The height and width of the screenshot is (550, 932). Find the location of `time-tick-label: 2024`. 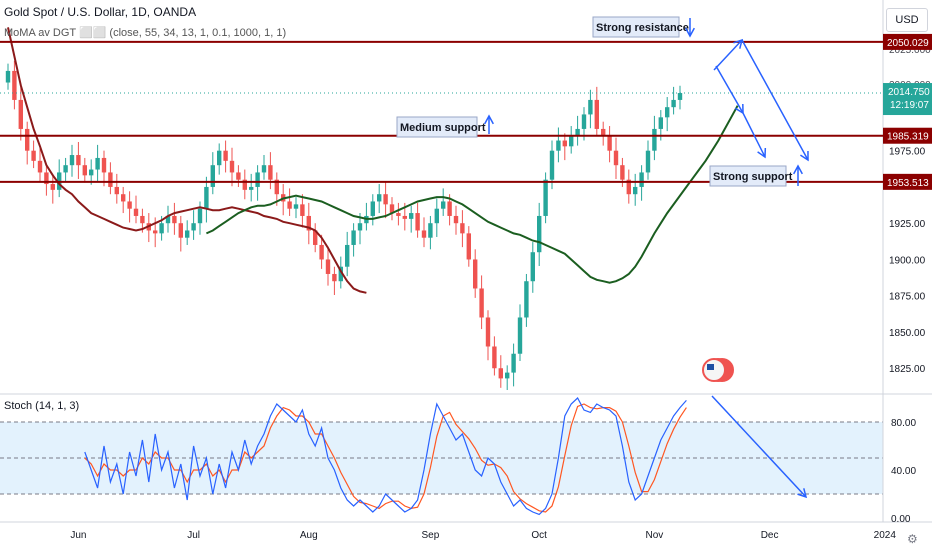

time-tick-label: 2024 is located at coordinates (885, 535).